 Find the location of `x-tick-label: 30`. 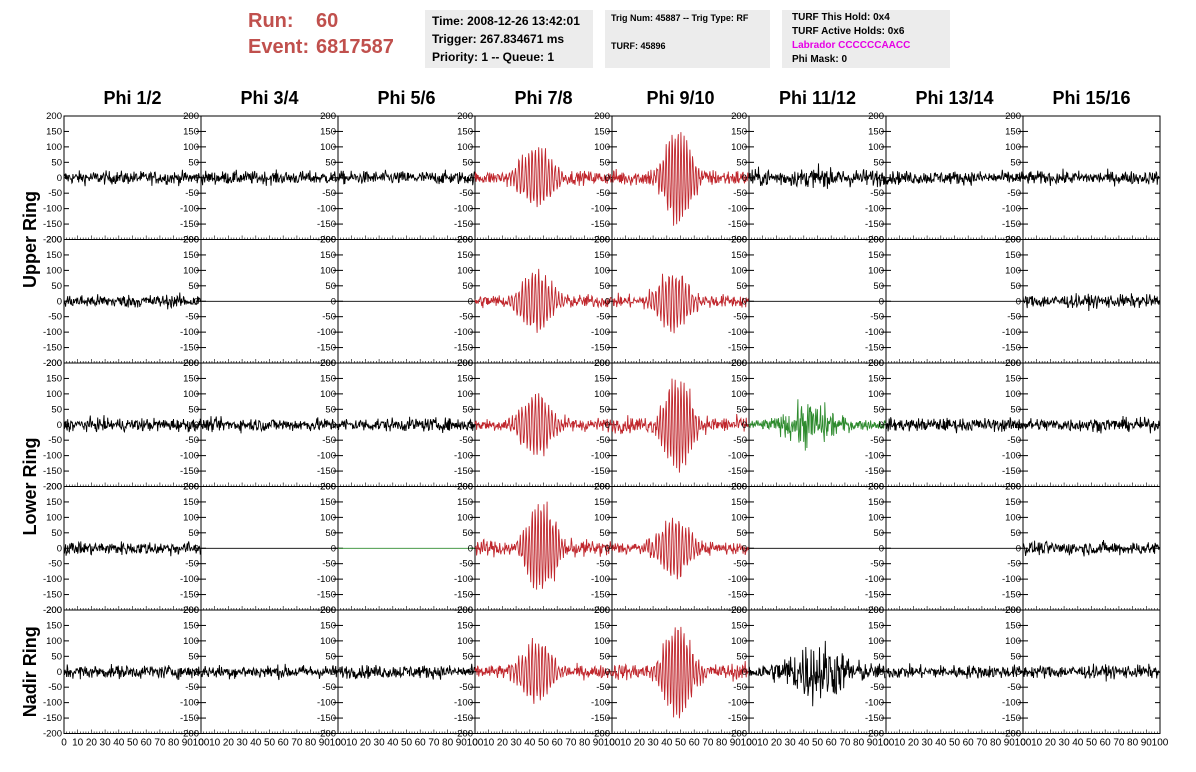

x-tick-label: 30 is located at coordinates (517, 743).